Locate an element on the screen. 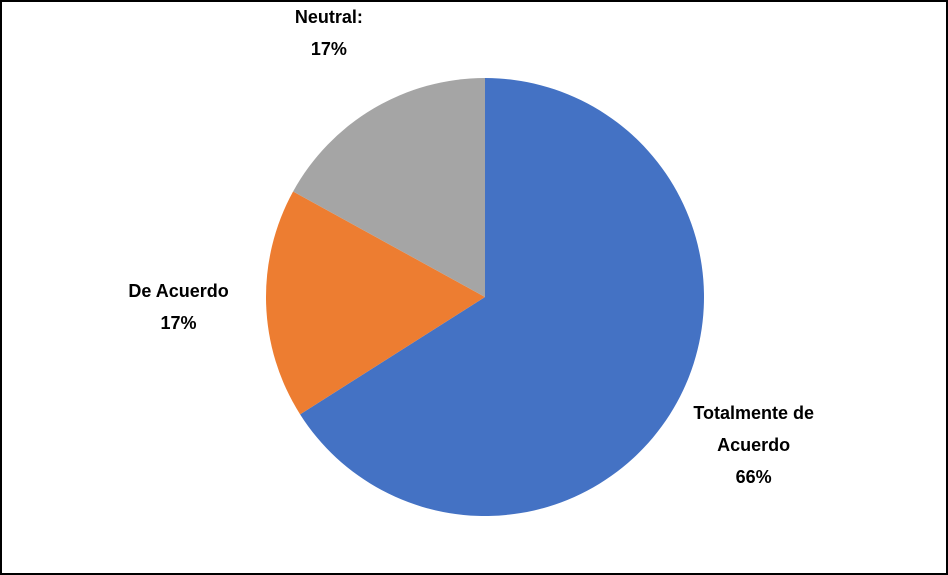  slice-label: Neutral: 17% is located at coordinates (329, 33).